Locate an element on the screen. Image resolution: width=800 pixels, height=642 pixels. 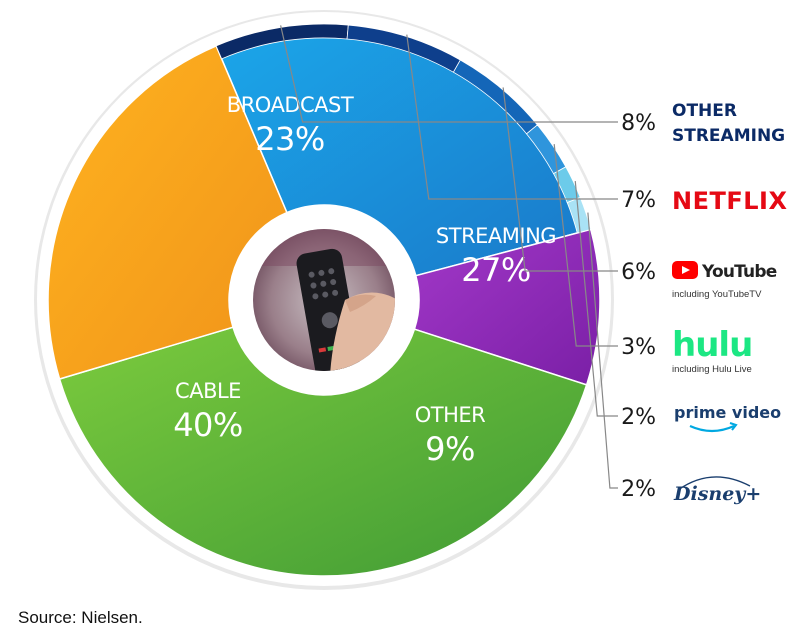
youtube-wordmark: YouTube is located at coordinates (739, 272).